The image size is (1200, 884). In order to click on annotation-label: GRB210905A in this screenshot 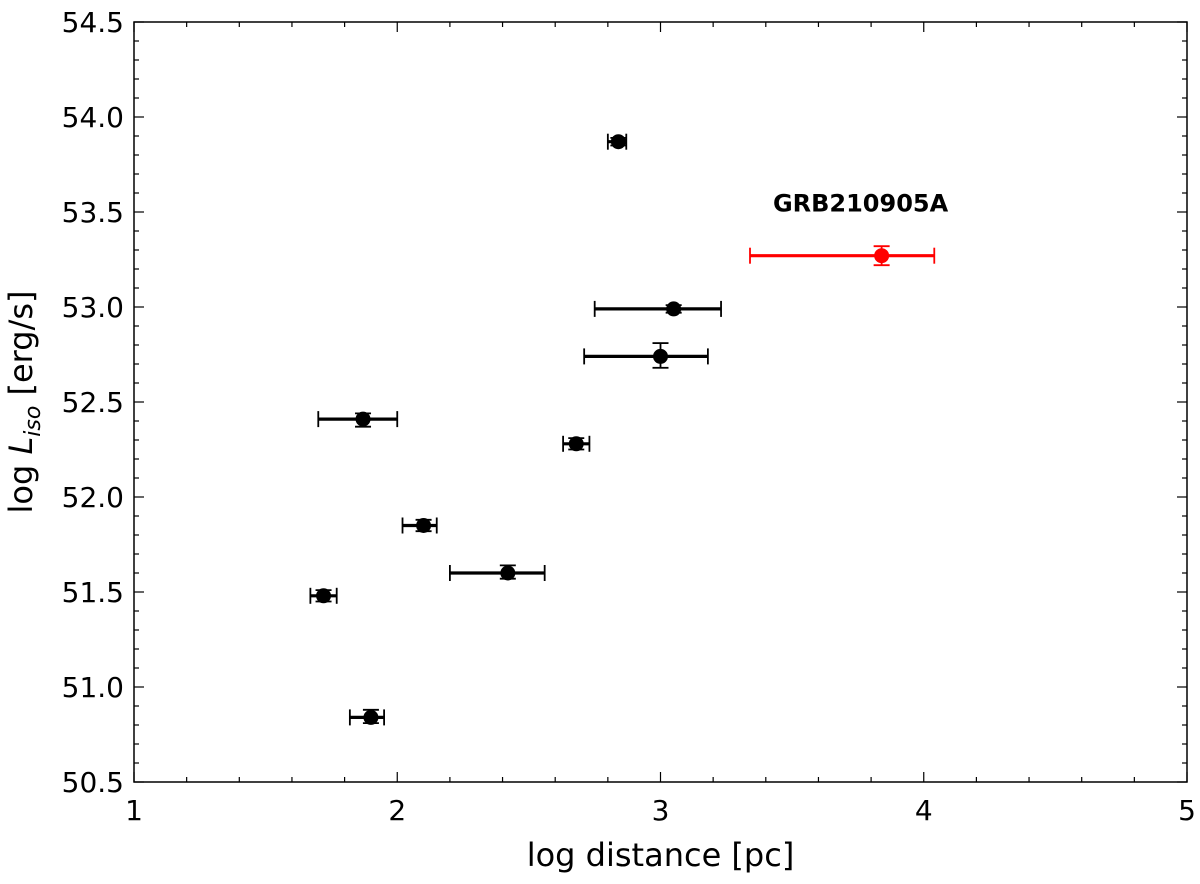, I will do `click(861, 204)`.